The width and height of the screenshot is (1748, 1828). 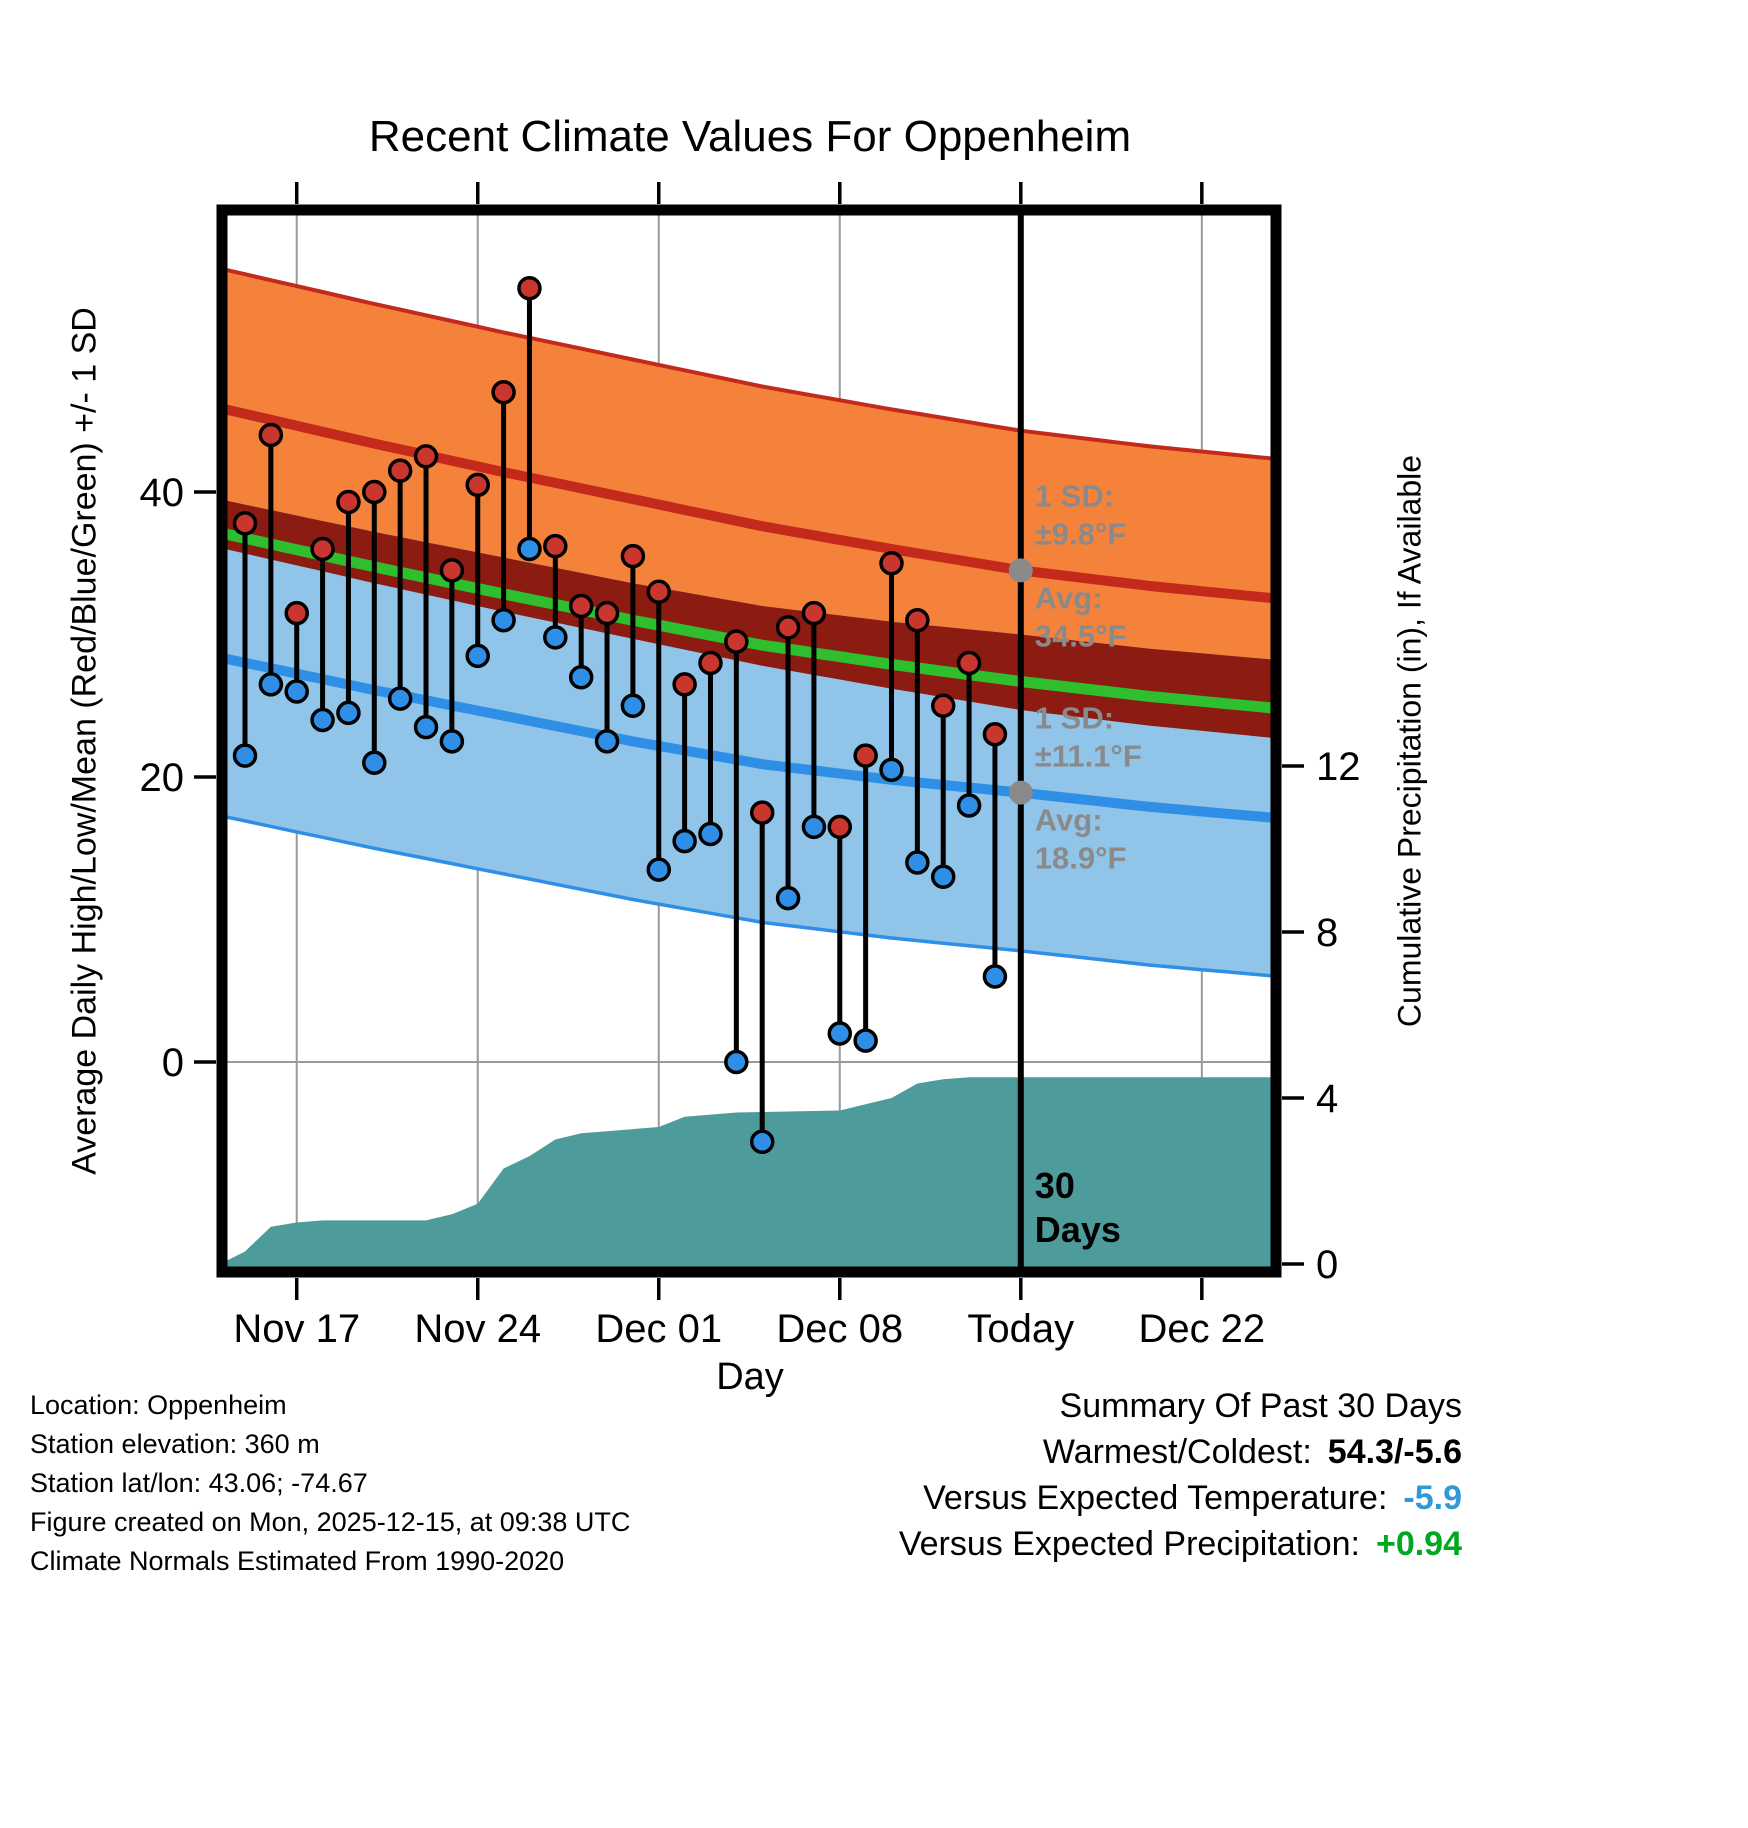 What do you see at coordinates (1081, 858) in the screenshot?
I see `svg-text: 18.9°F` at bounding box center [1081, 858].